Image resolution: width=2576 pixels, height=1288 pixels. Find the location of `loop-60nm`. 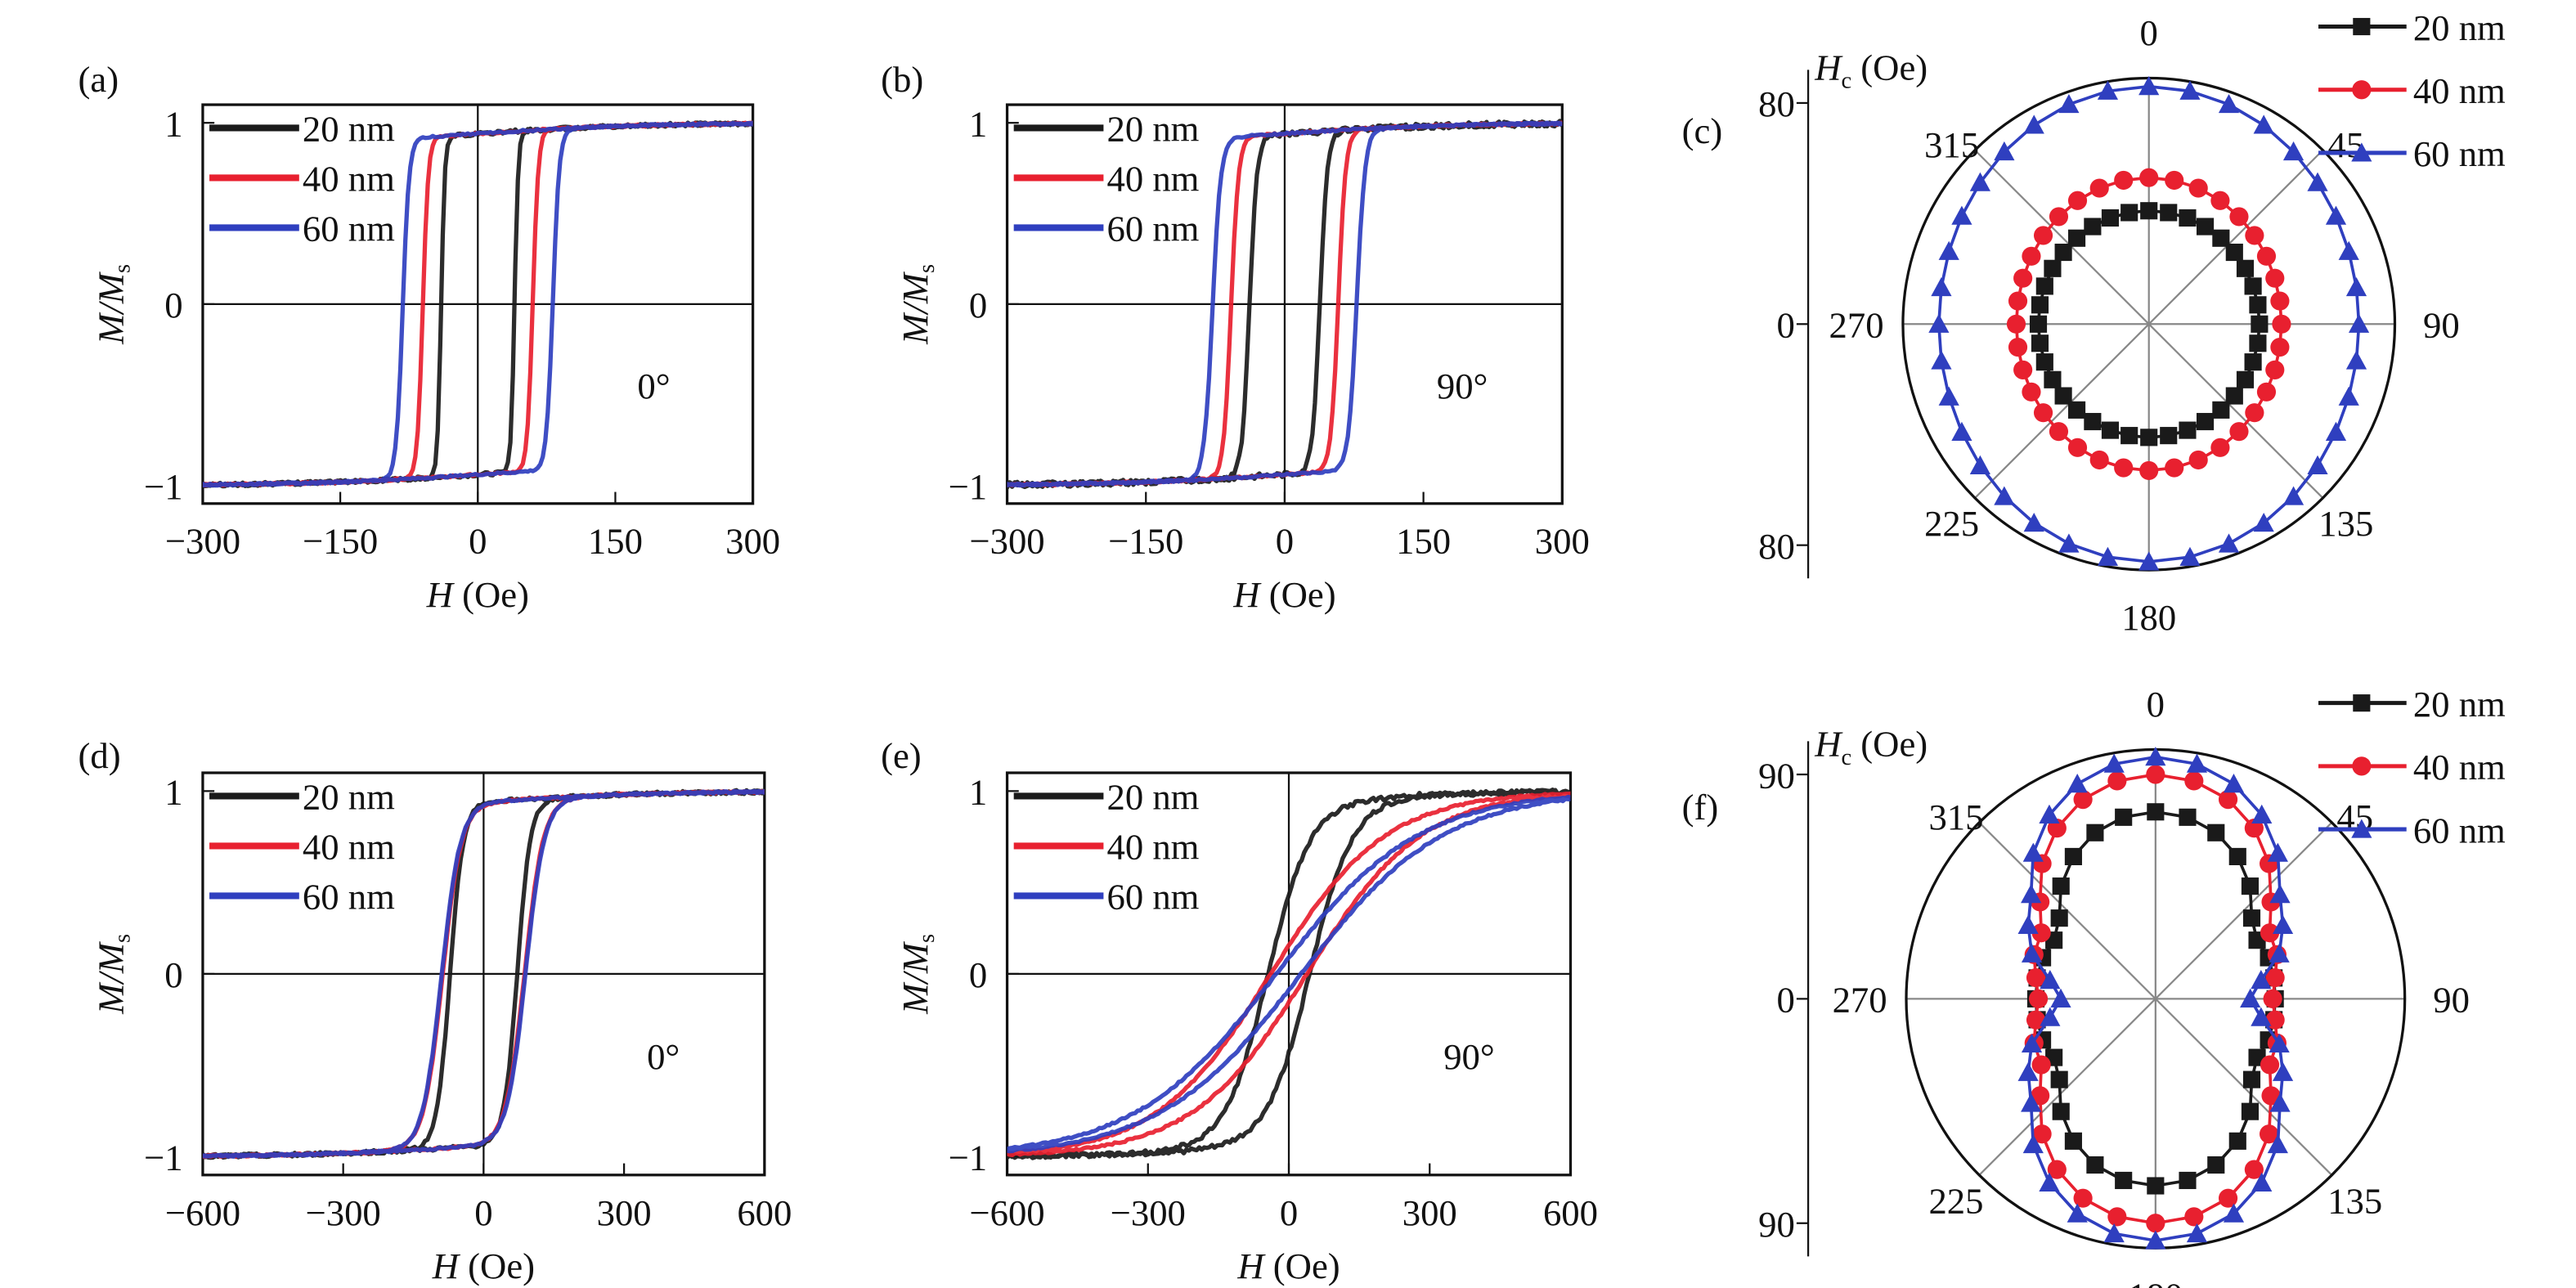

loop-60nm is located at coordinates (1285, 304).